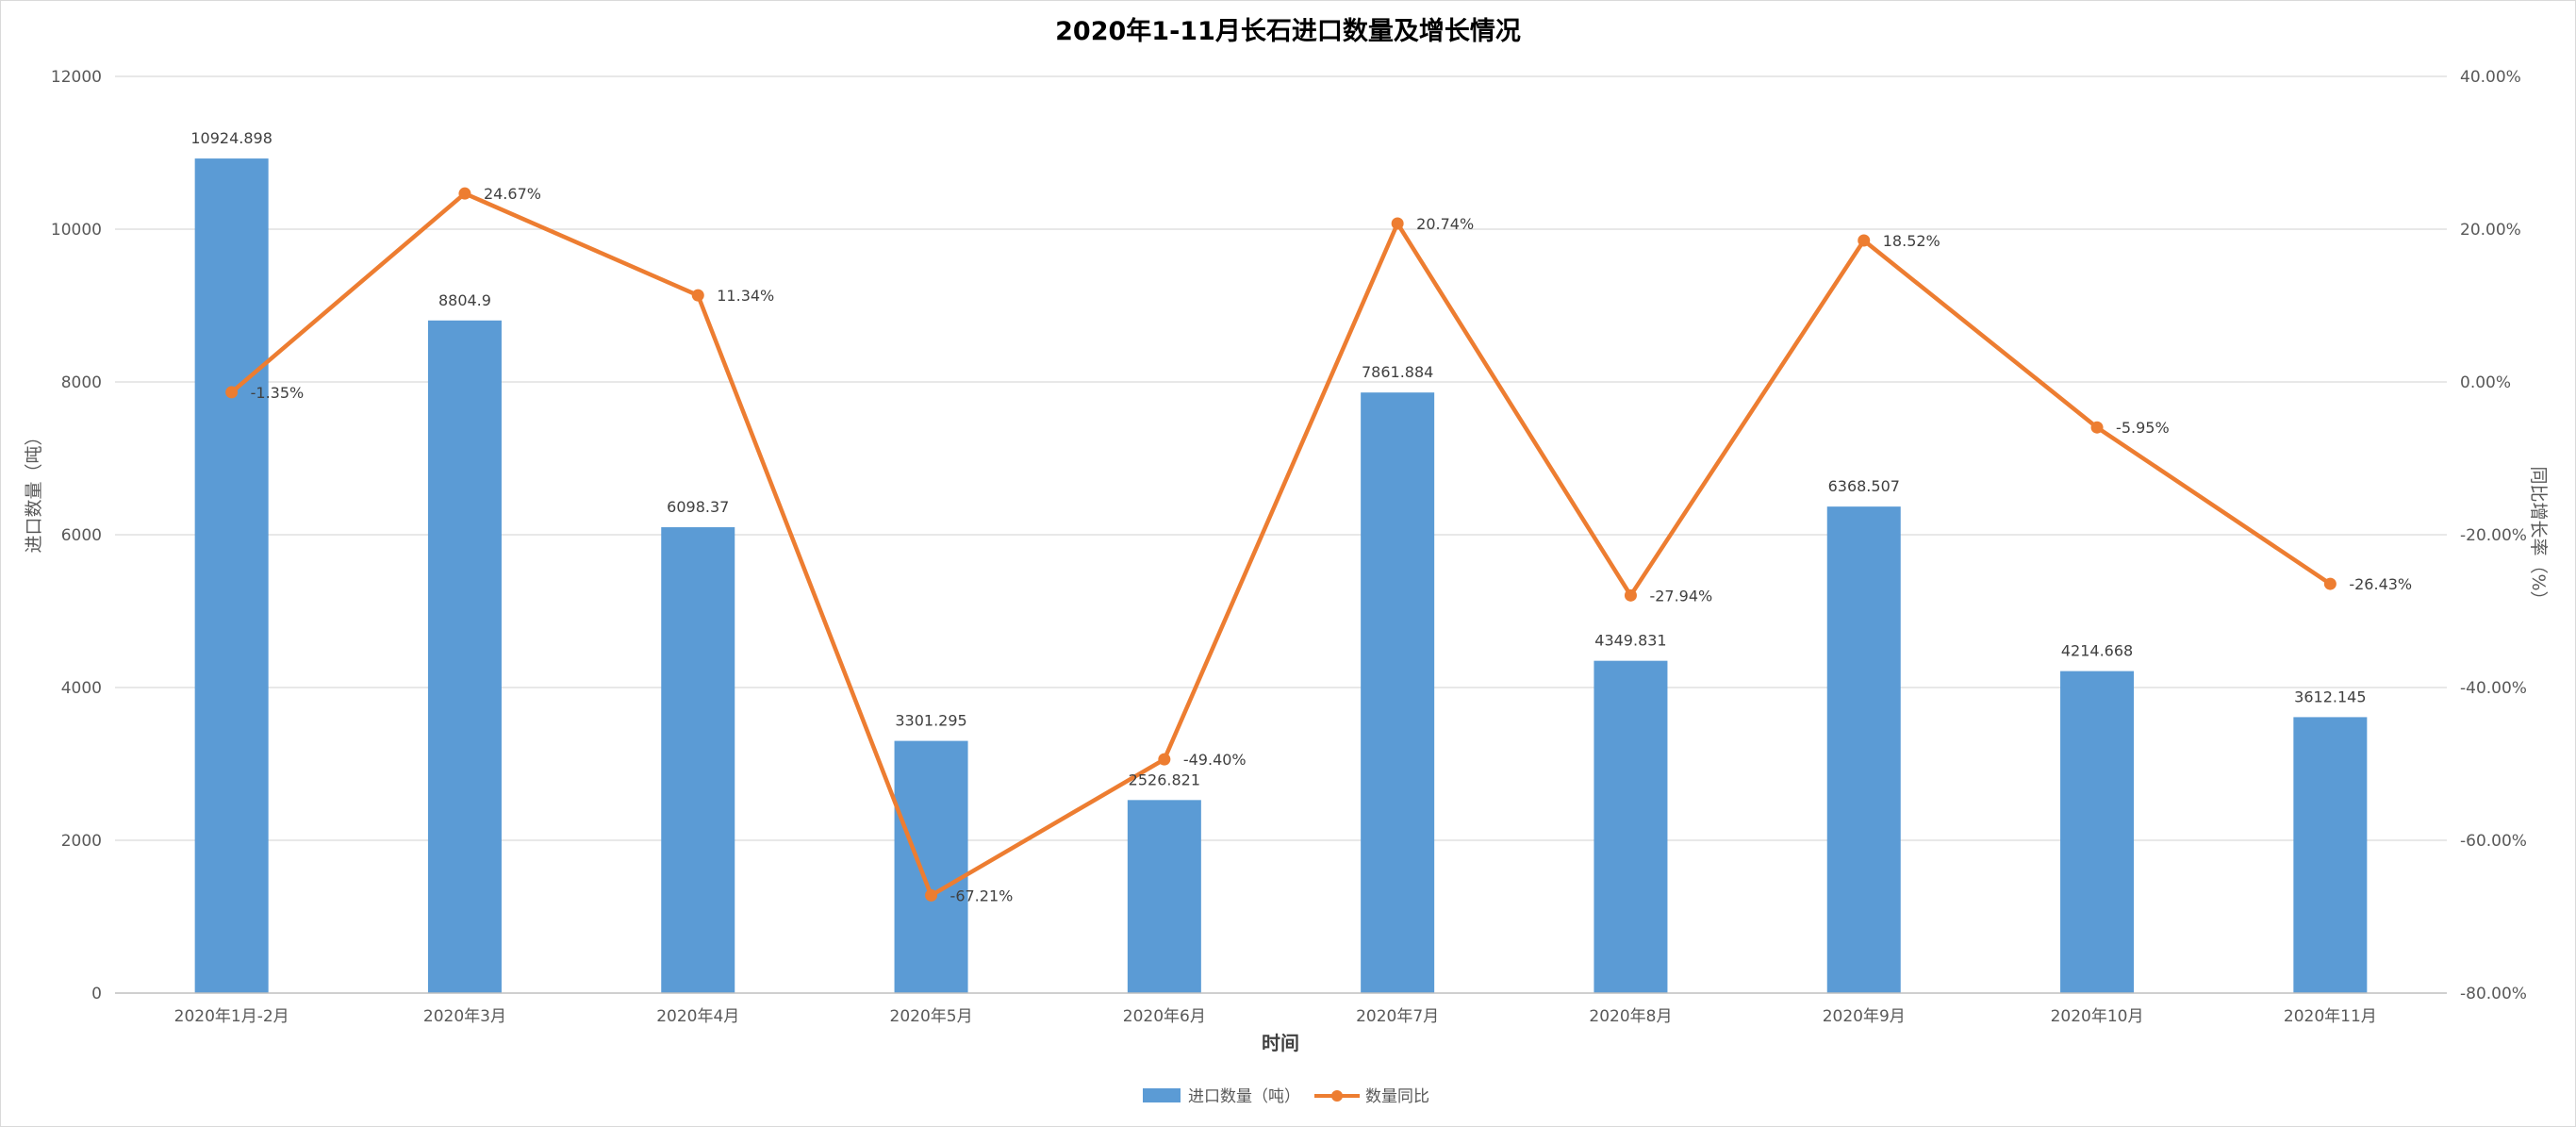  Describe the element at coordinates (1397, 1017) in the screenshot. I see `x-tick-label: 2020年7月` at that location.